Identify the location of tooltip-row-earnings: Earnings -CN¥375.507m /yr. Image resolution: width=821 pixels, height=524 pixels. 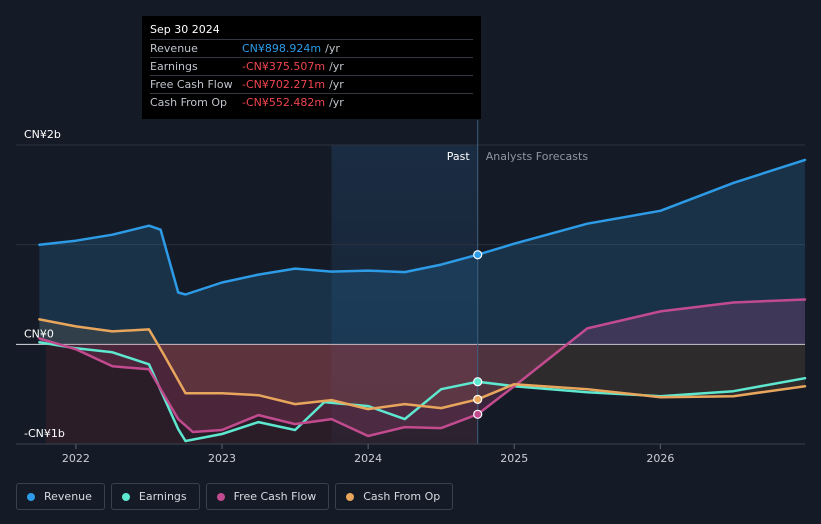
(311, 66).